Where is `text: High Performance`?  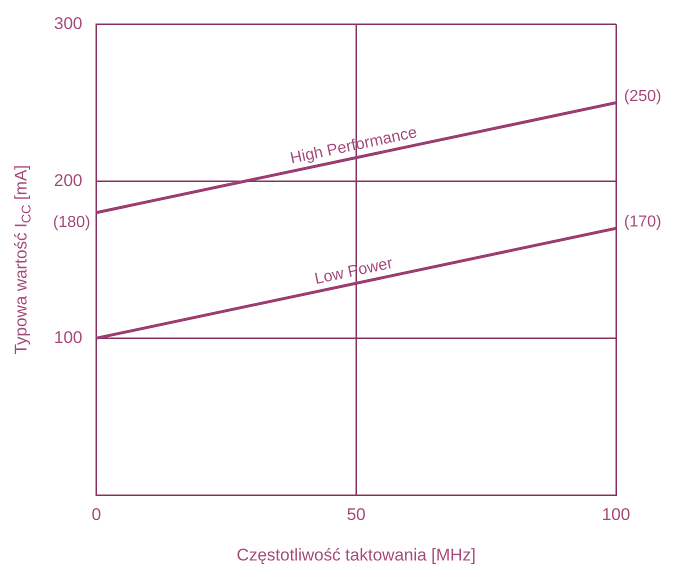 text: High Performance is located at coordinates (353, 146).